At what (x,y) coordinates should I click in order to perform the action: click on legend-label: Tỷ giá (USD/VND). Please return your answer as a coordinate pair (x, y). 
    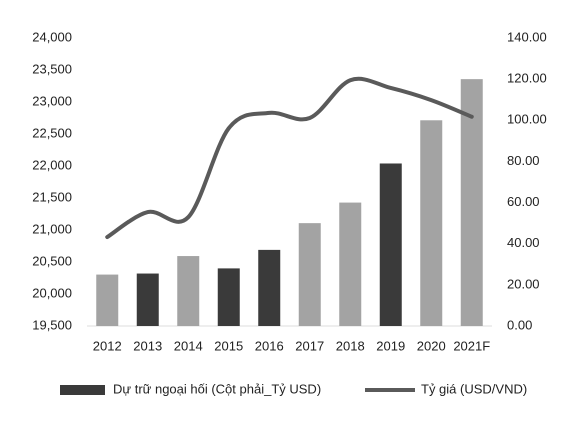
    Looking at the image, I should click on (474, 388).